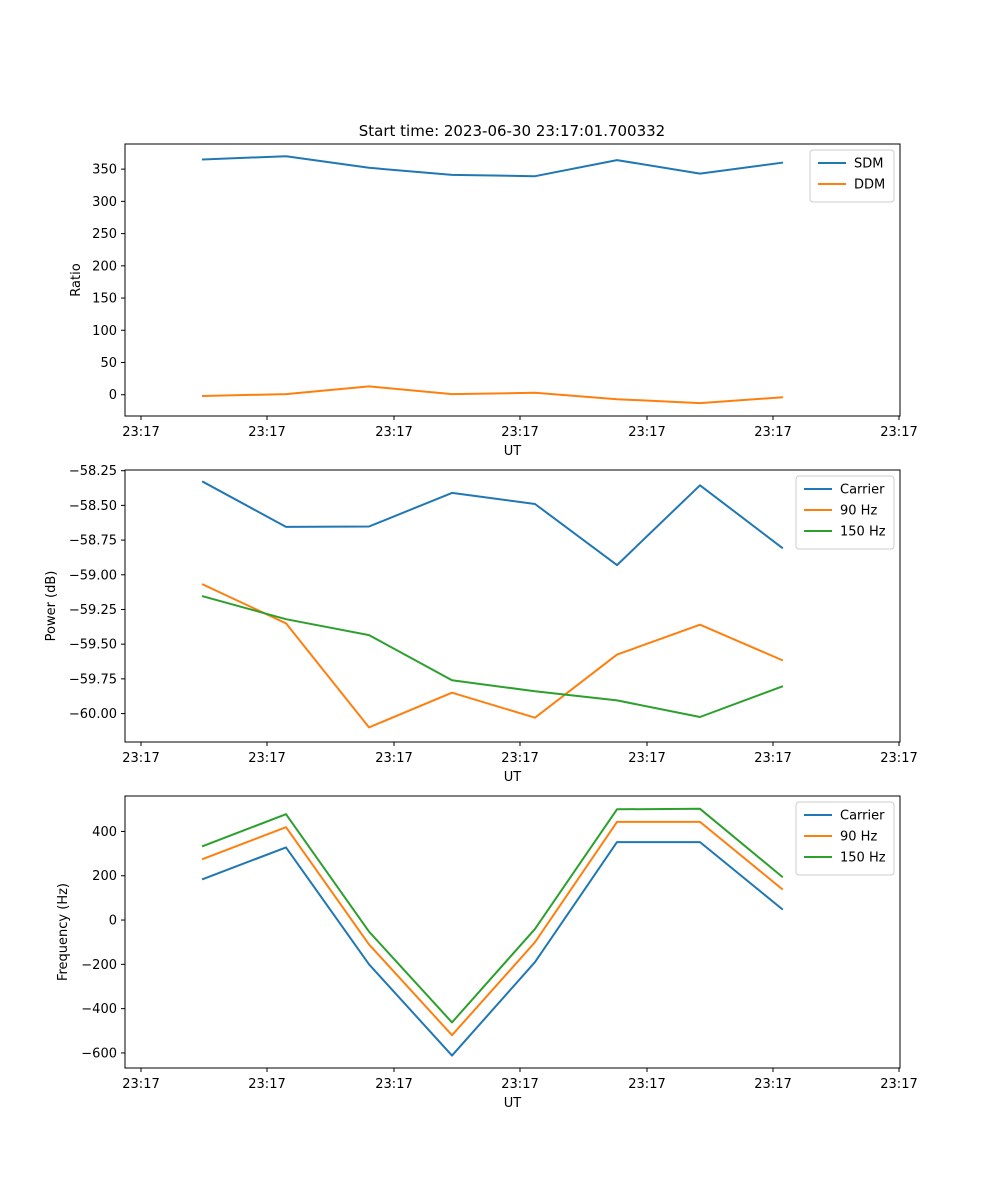  What do you see at coordinates (868, 164) in the screenshot?
I see `legend-label: SDM` at bounding box center [868, 164].